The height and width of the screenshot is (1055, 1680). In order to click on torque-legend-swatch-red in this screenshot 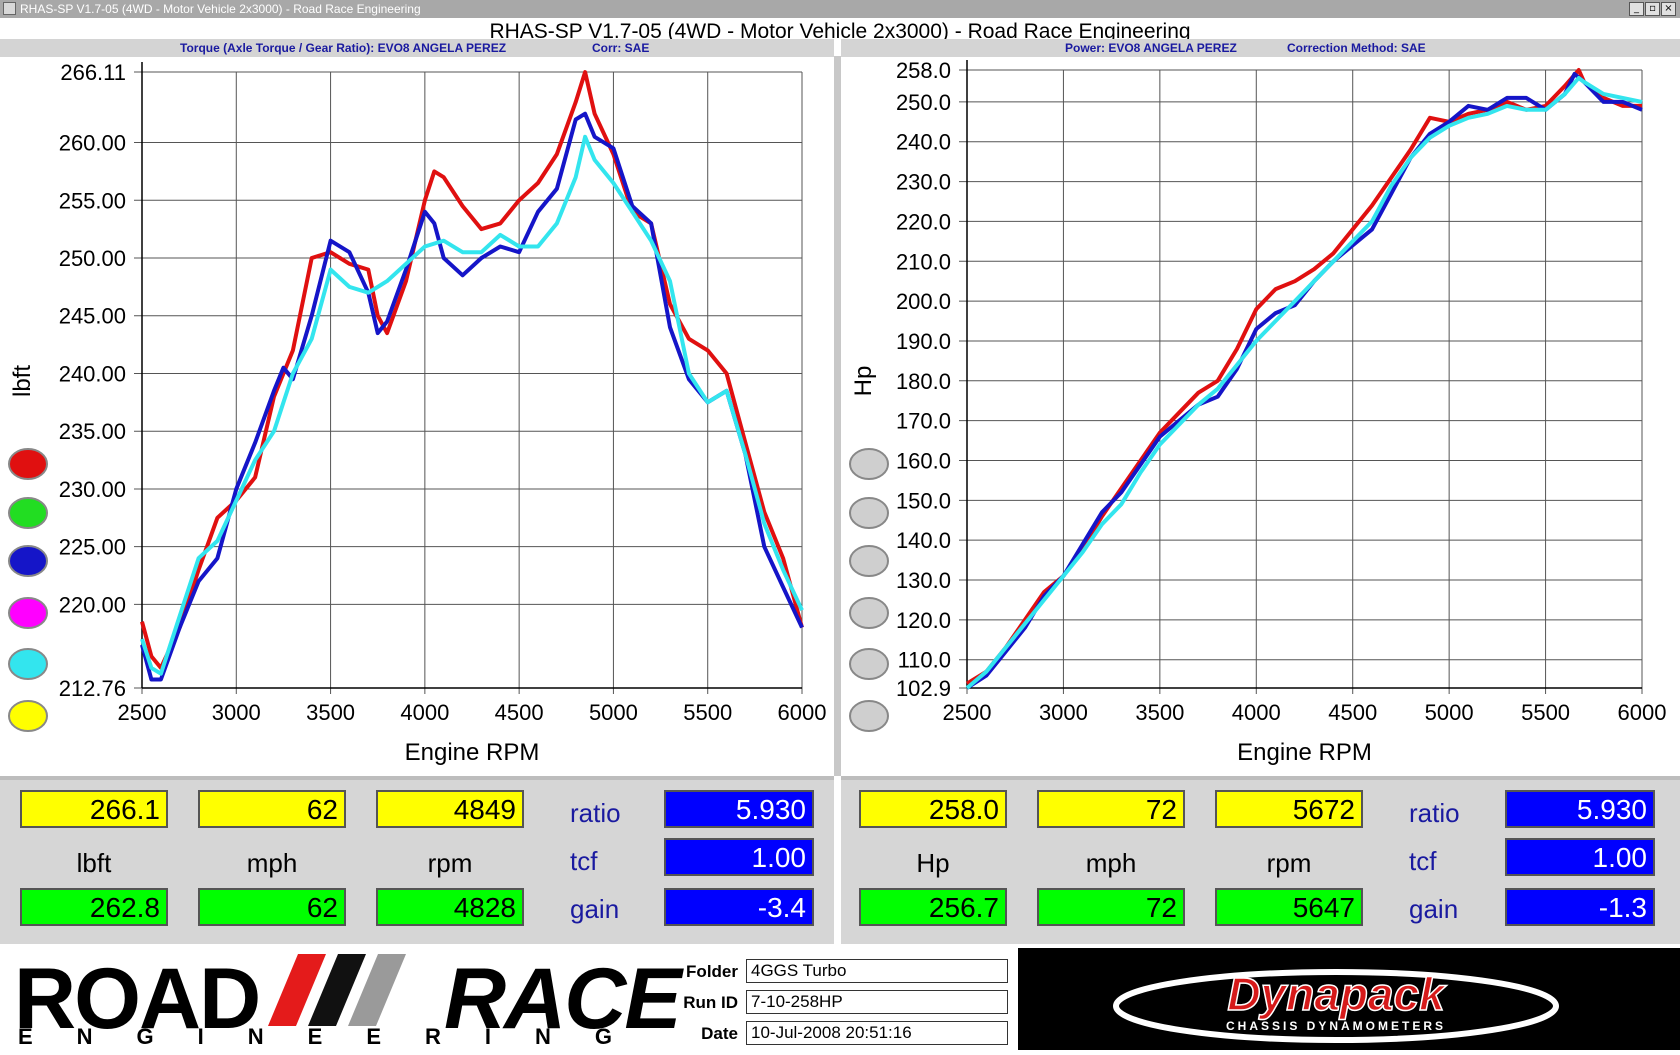, I will do `click(28, 464)`.